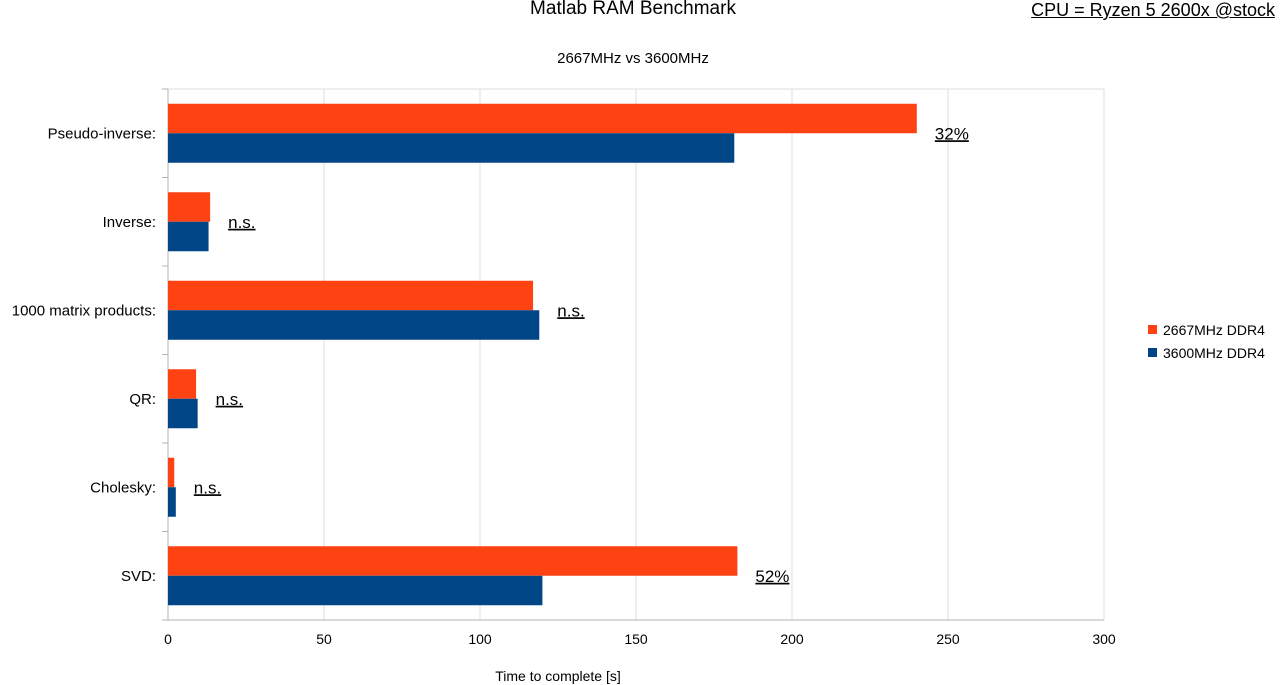  What do you see at coordinates (138, 576) in the screenshot?
I see `category-label: SVD:` at bounding box center [138, 576].